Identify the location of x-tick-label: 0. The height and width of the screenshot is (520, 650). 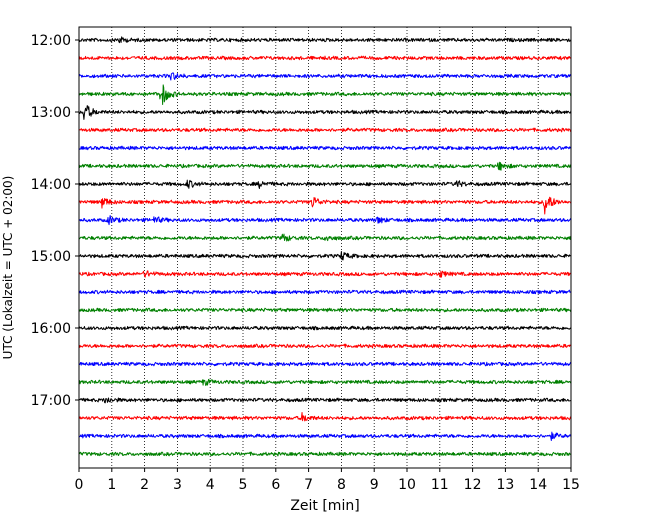
(79, 485).